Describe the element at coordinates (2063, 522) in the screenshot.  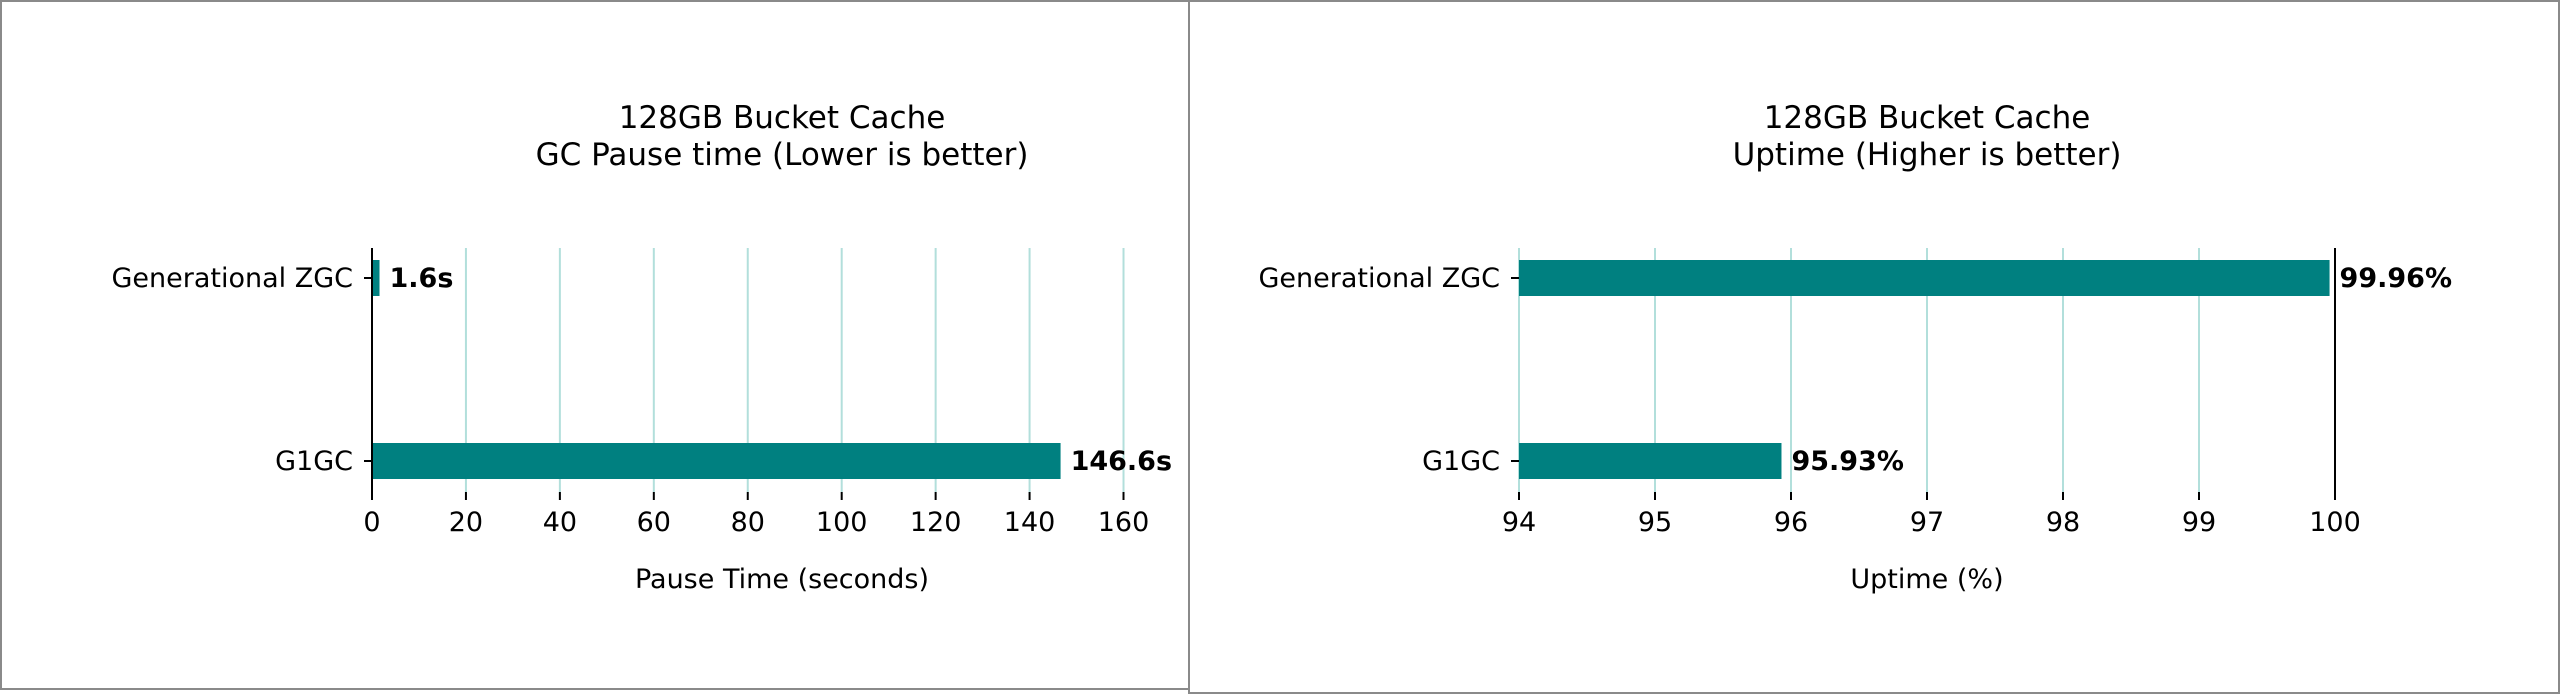
I see `x-tick-label: 98` at that location.